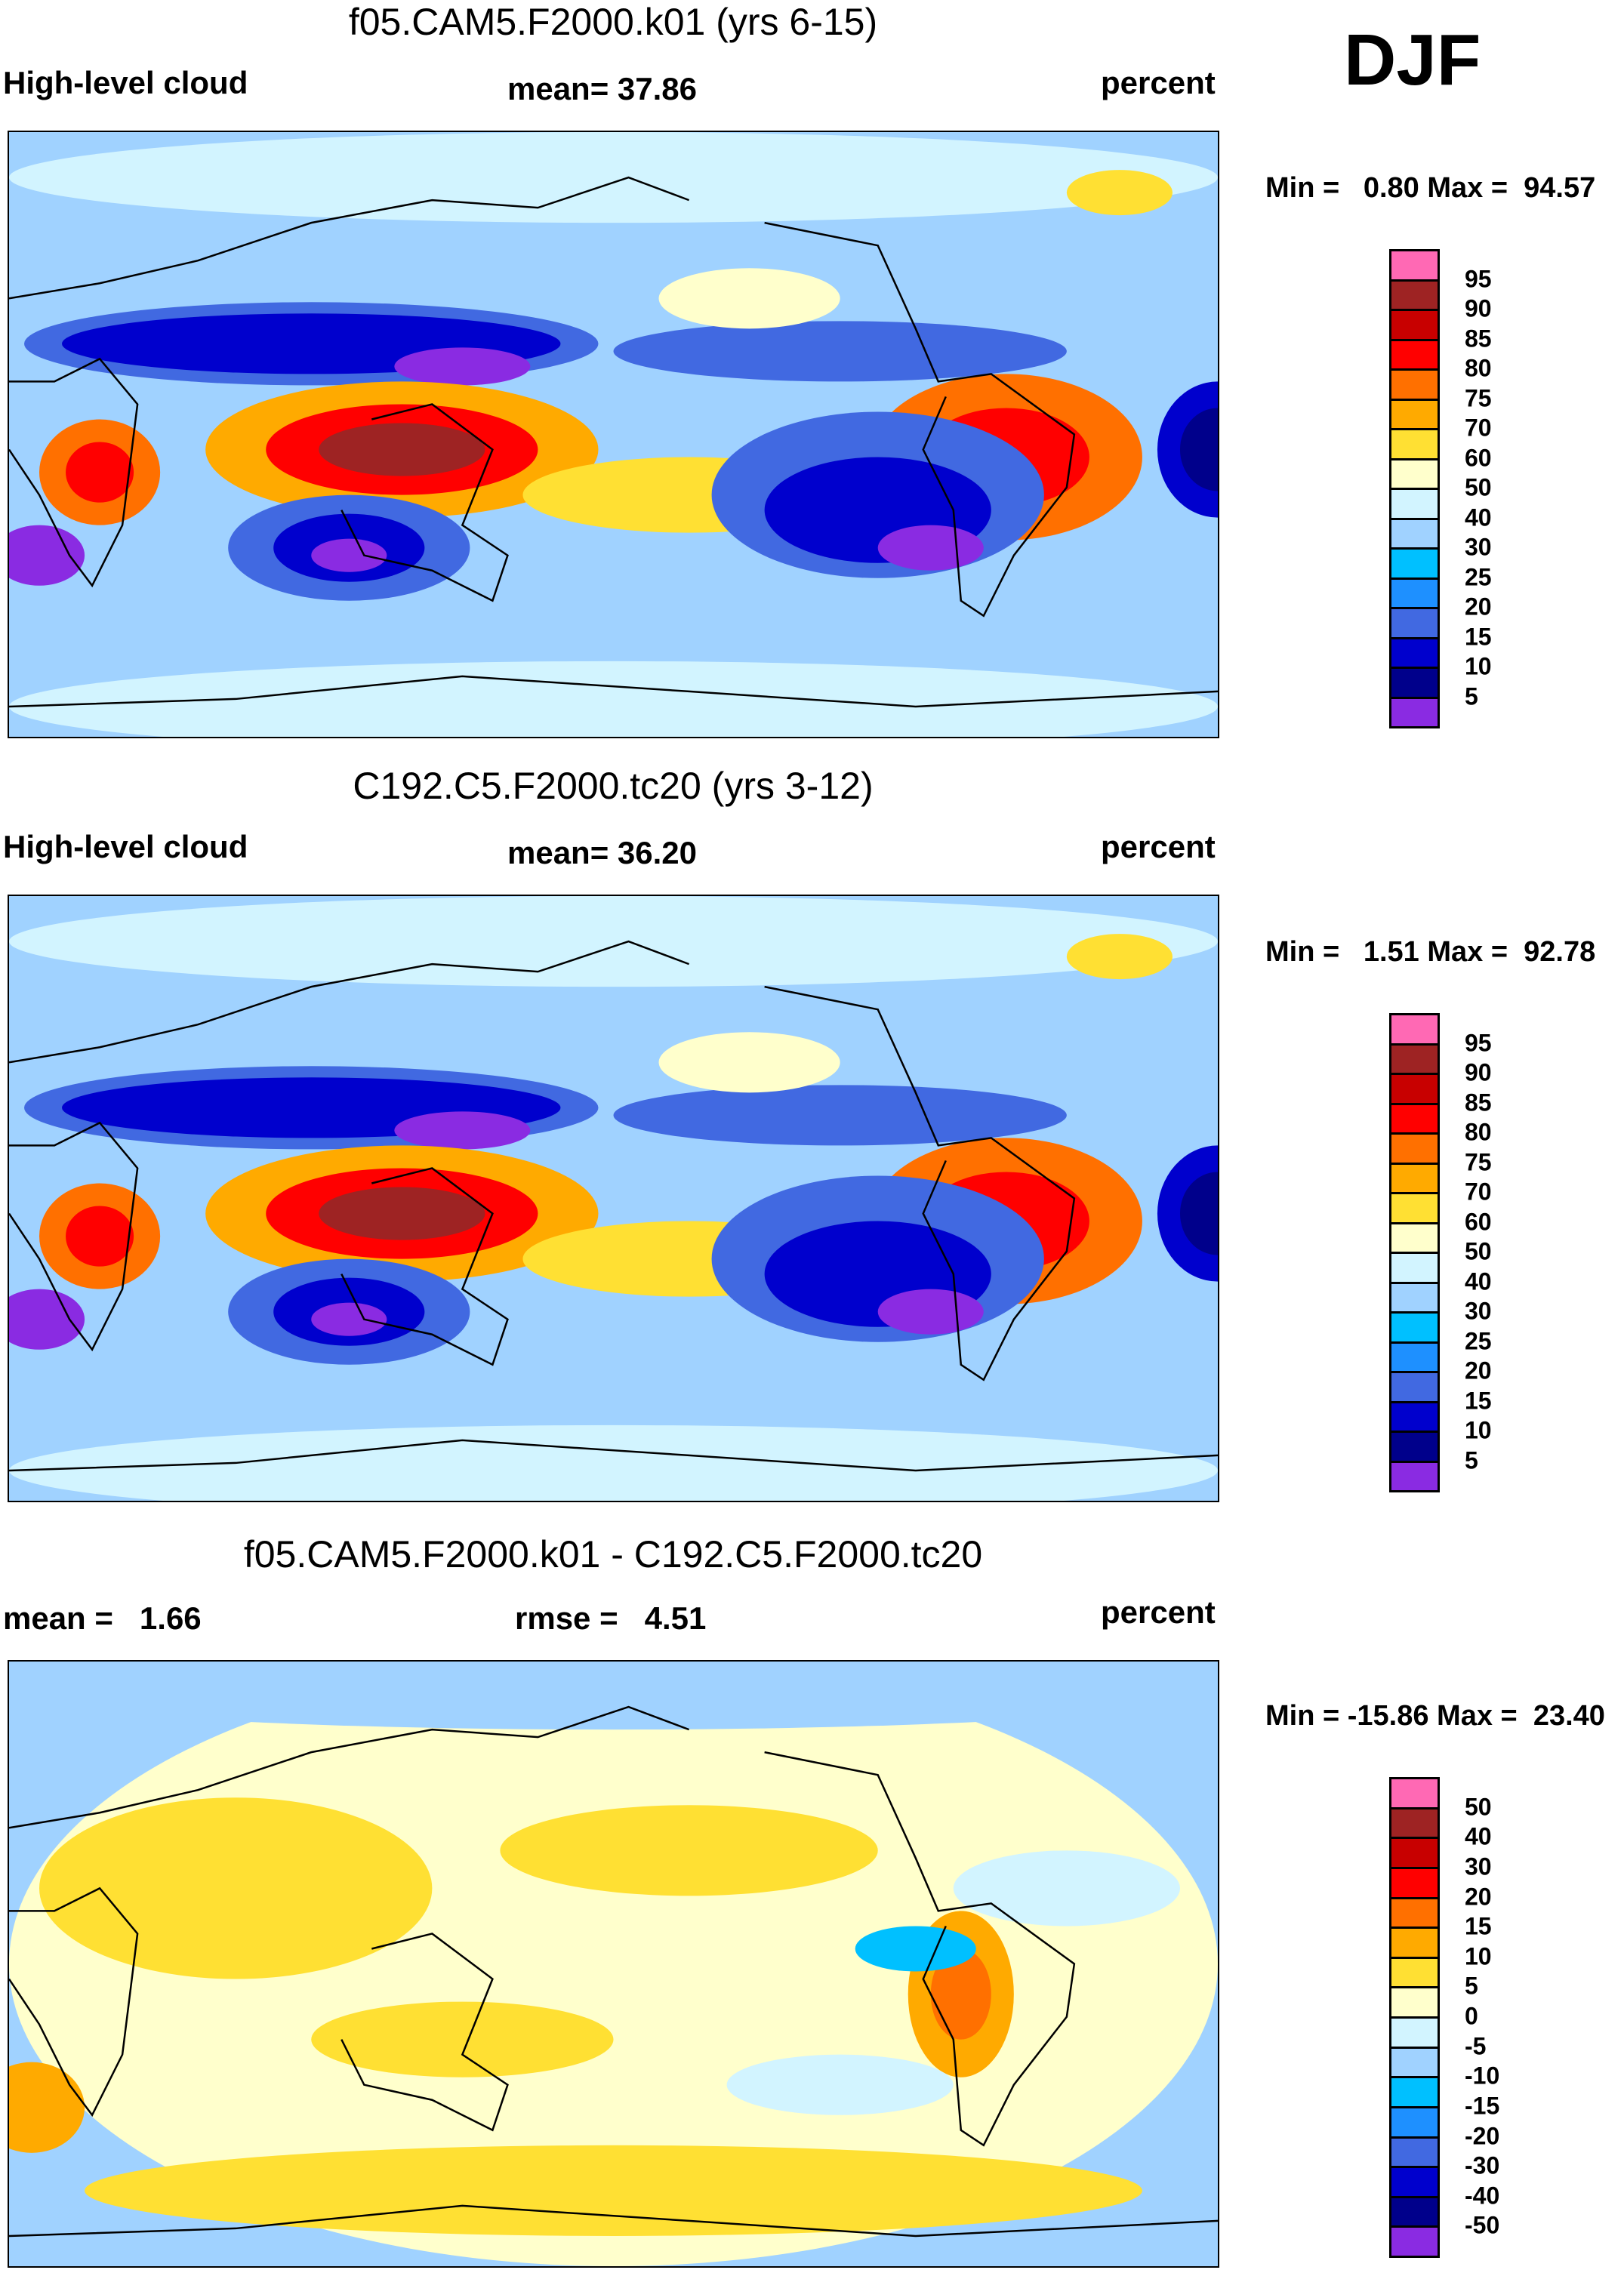  Describe the element at coordinates (1431, 188) in the screenshot. I see `panel1-minmax: Min = 0.80 Max = 94.57` at that location.